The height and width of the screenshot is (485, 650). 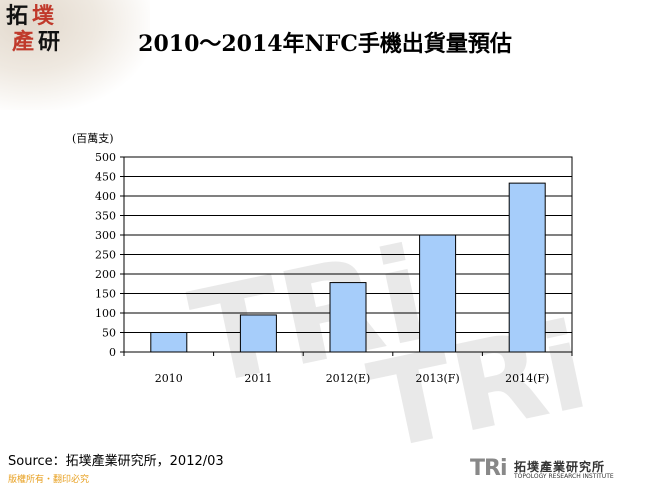 What do you see at coordinates (37, 32) in the screenshot?
I see `tri-logo-top: 拓 墣 產 研` at bounding box center [37, 32].